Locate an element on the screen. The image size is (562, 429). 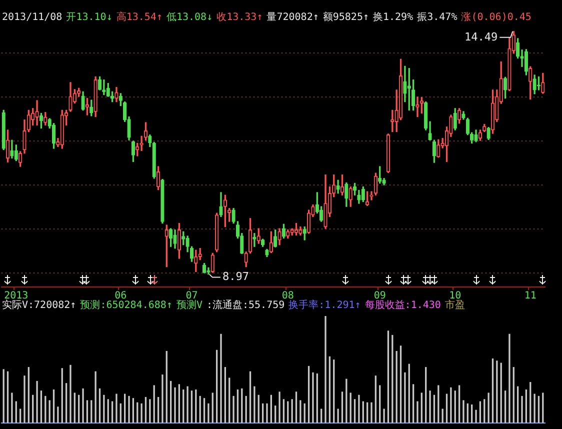
x-tick-label: 06 is located at coordinates (120, 296).